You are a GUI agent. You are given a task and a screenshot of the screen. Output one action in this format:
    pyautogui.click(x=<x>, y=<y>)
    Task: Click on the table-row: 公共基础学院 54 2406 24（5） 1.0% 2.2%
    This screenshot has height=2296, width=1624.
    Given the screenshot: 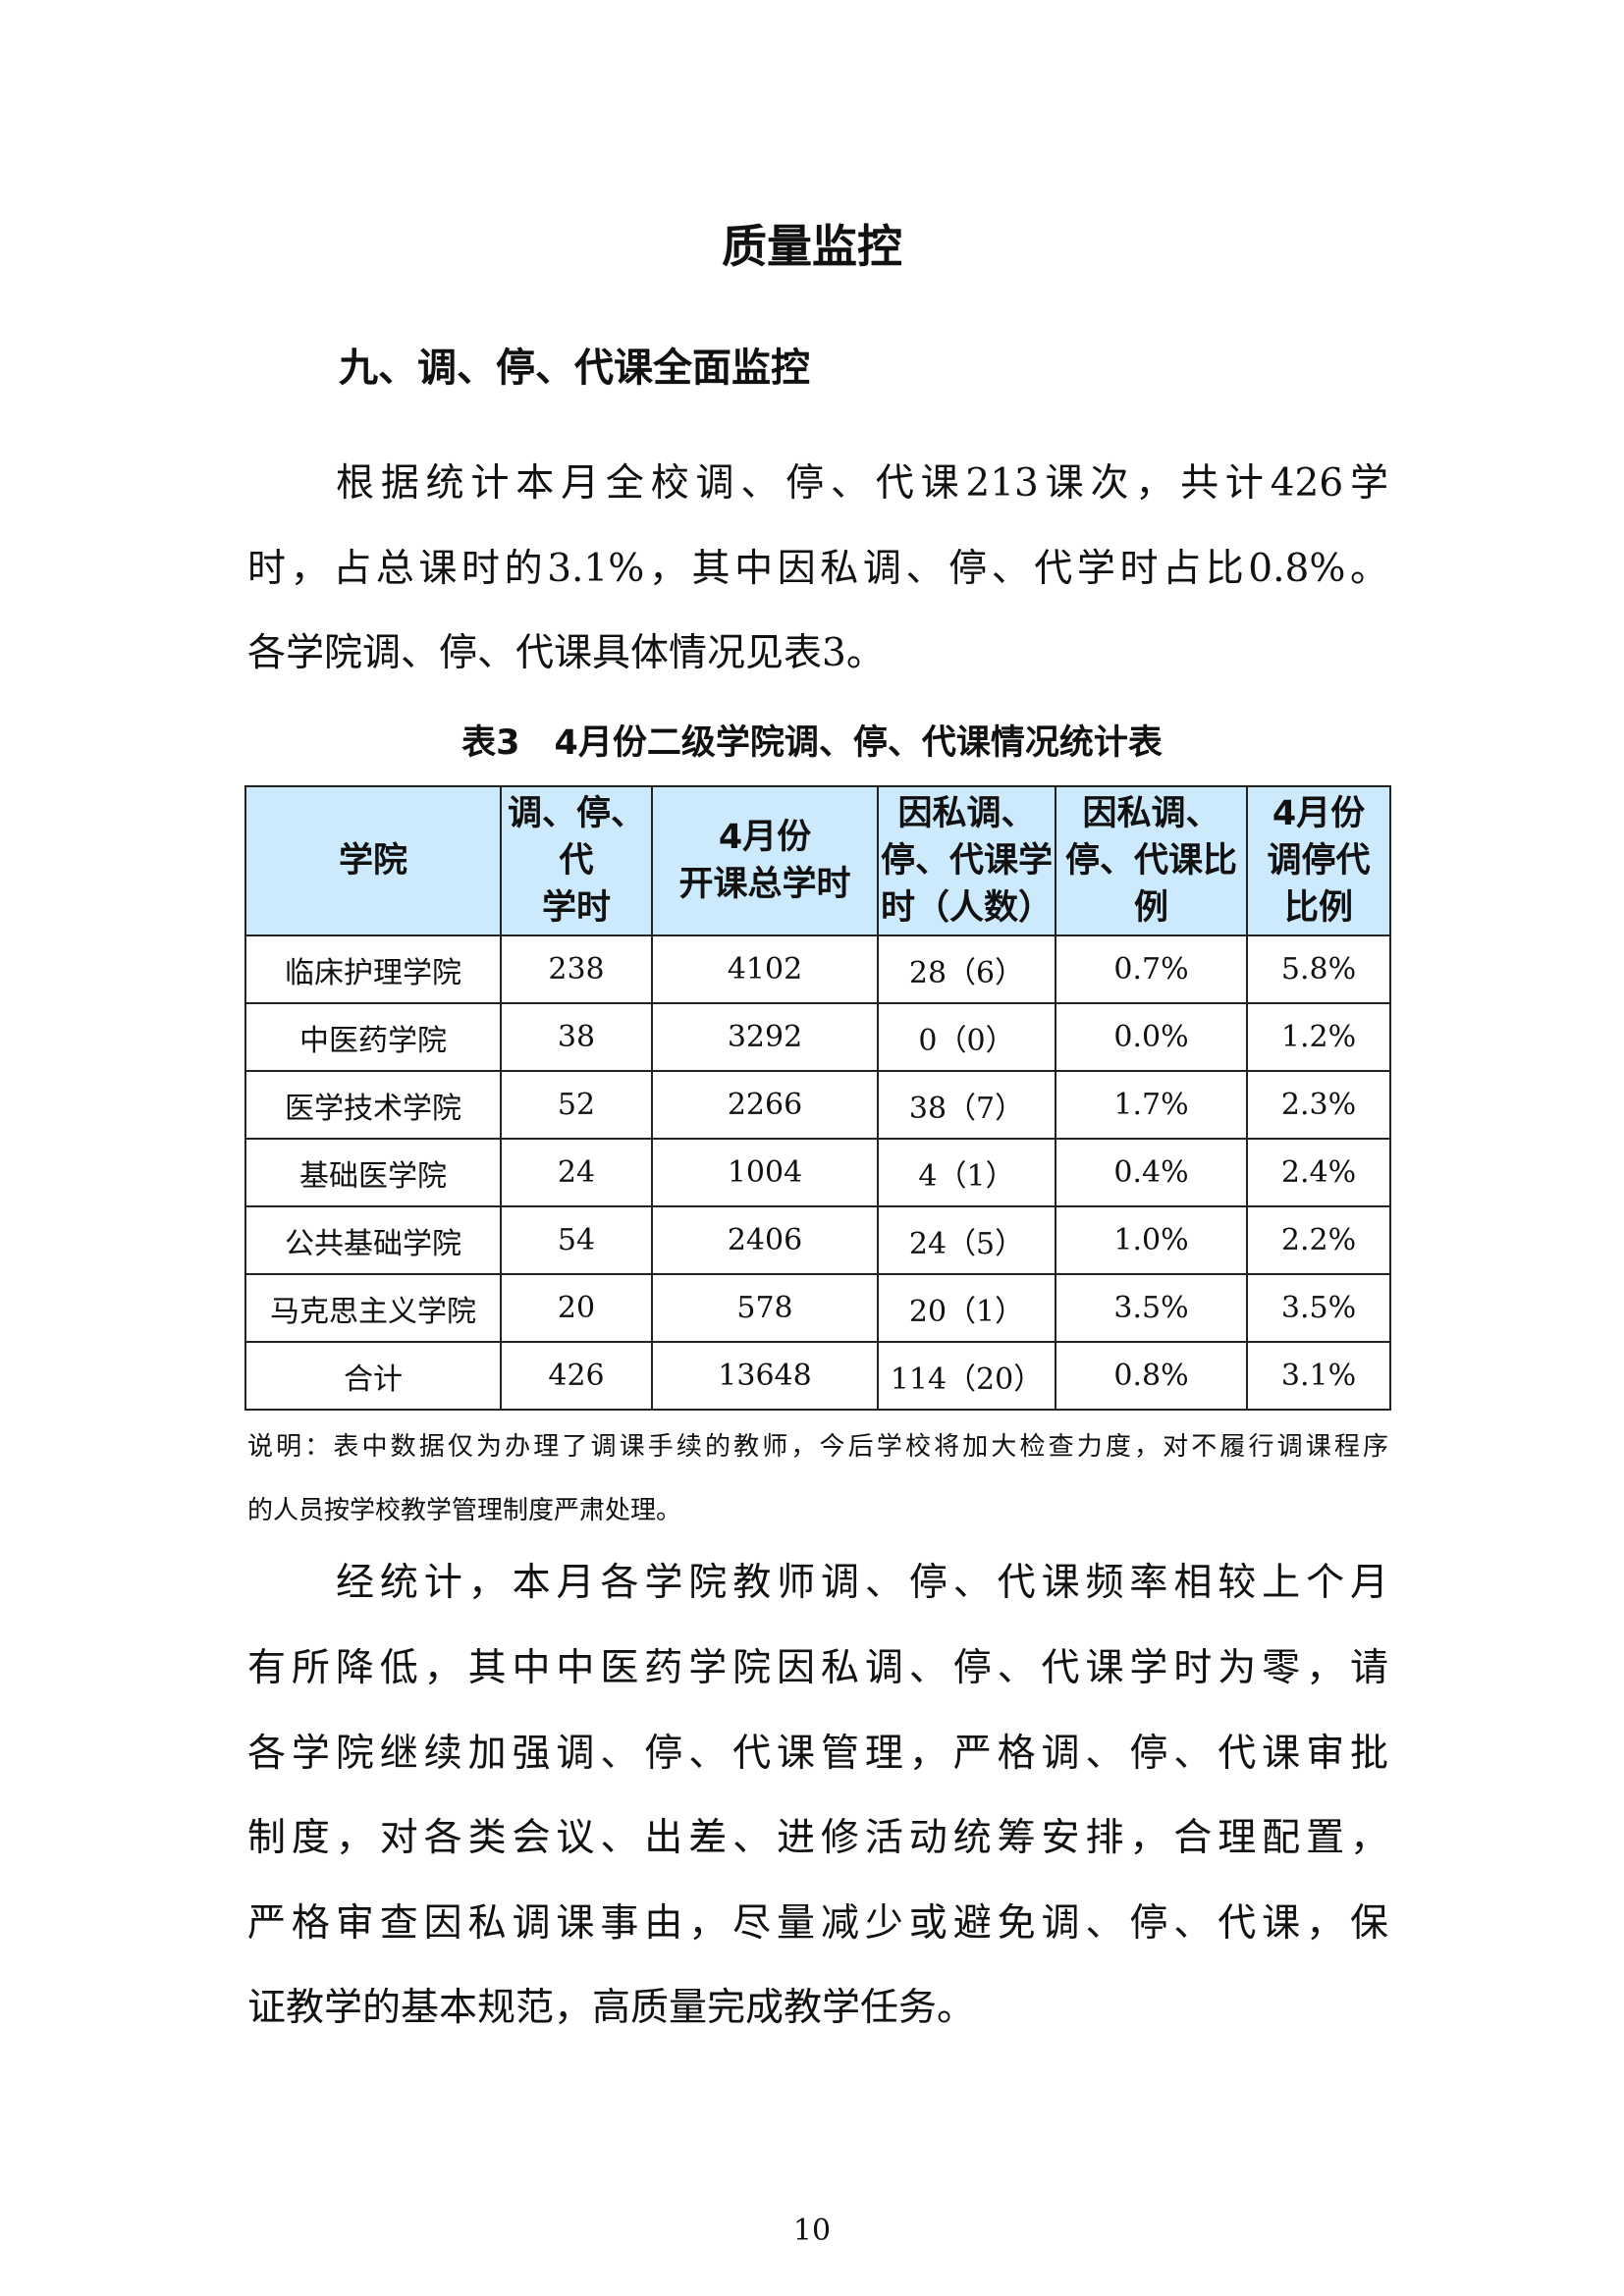 What is the action you would take?
    pyautogui.click(x=817, y=1240)
    